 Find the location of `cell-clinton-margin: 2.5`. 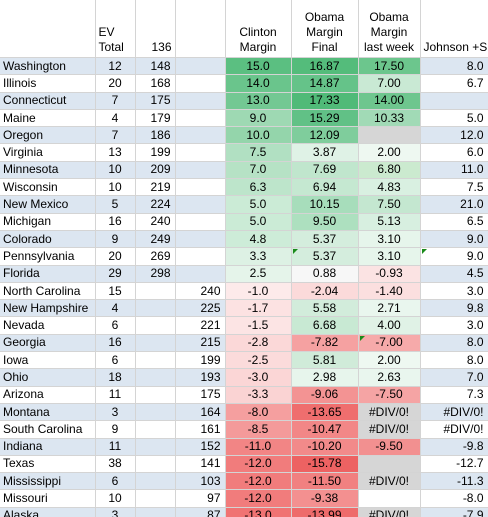

cell-clinton-margin: 2.5 is located at coordinates (258, 274).